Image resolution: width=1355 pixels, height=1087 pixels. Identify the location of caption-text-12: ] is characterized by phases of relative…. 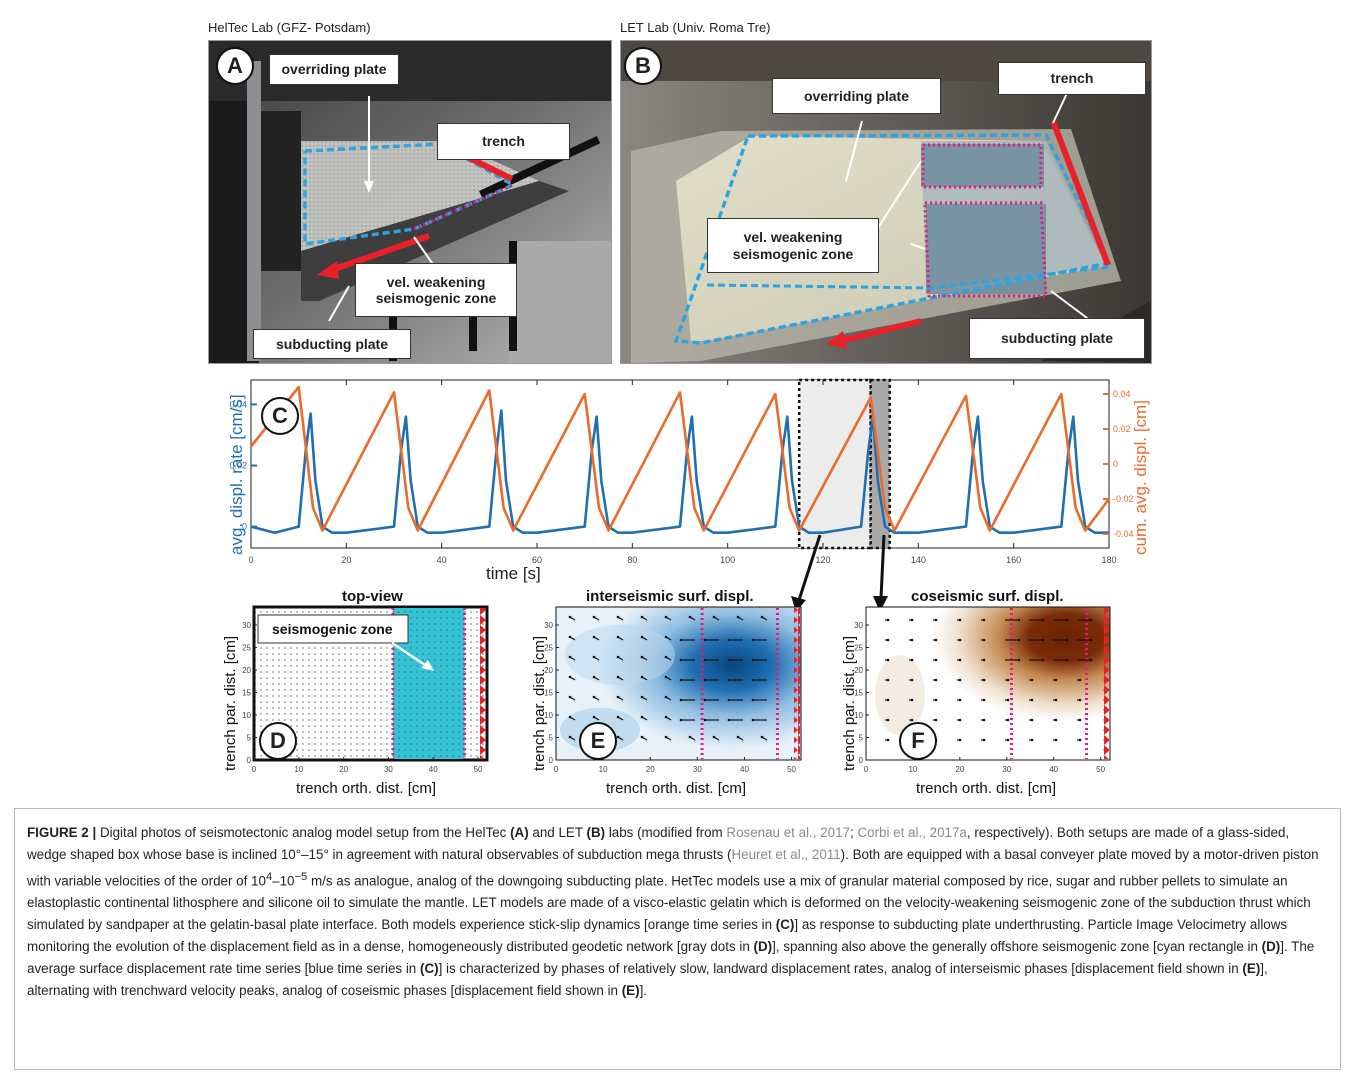
(840, 969).